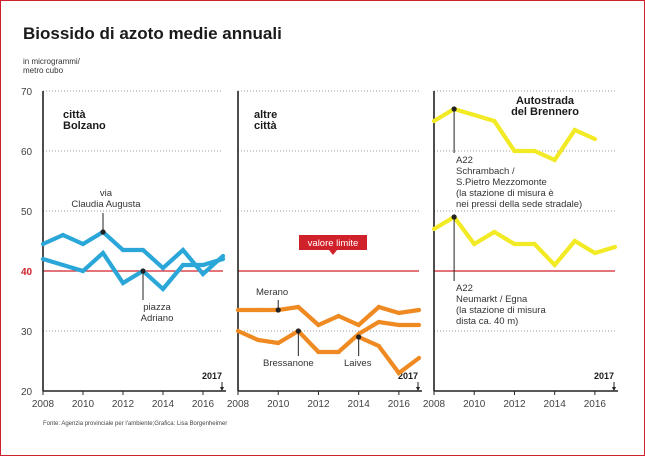  I want to click on data-point-3-2-2017, so click(615, 247).